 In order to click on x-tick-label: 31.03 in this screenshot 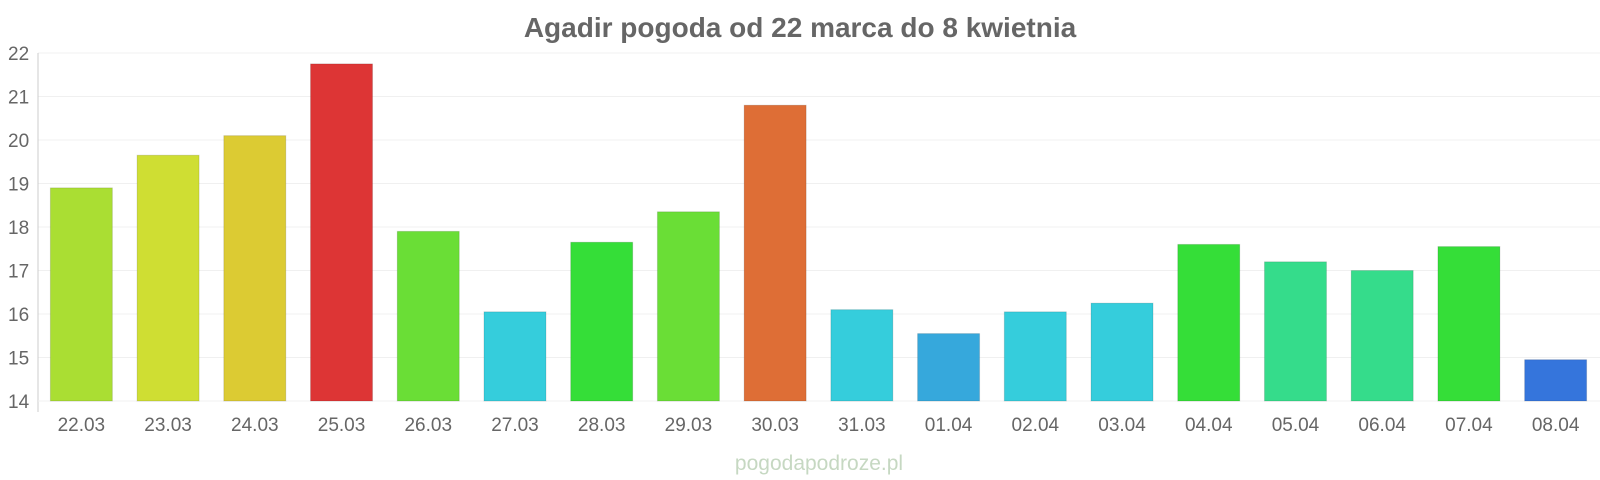, I will do `click(862, 425)`.